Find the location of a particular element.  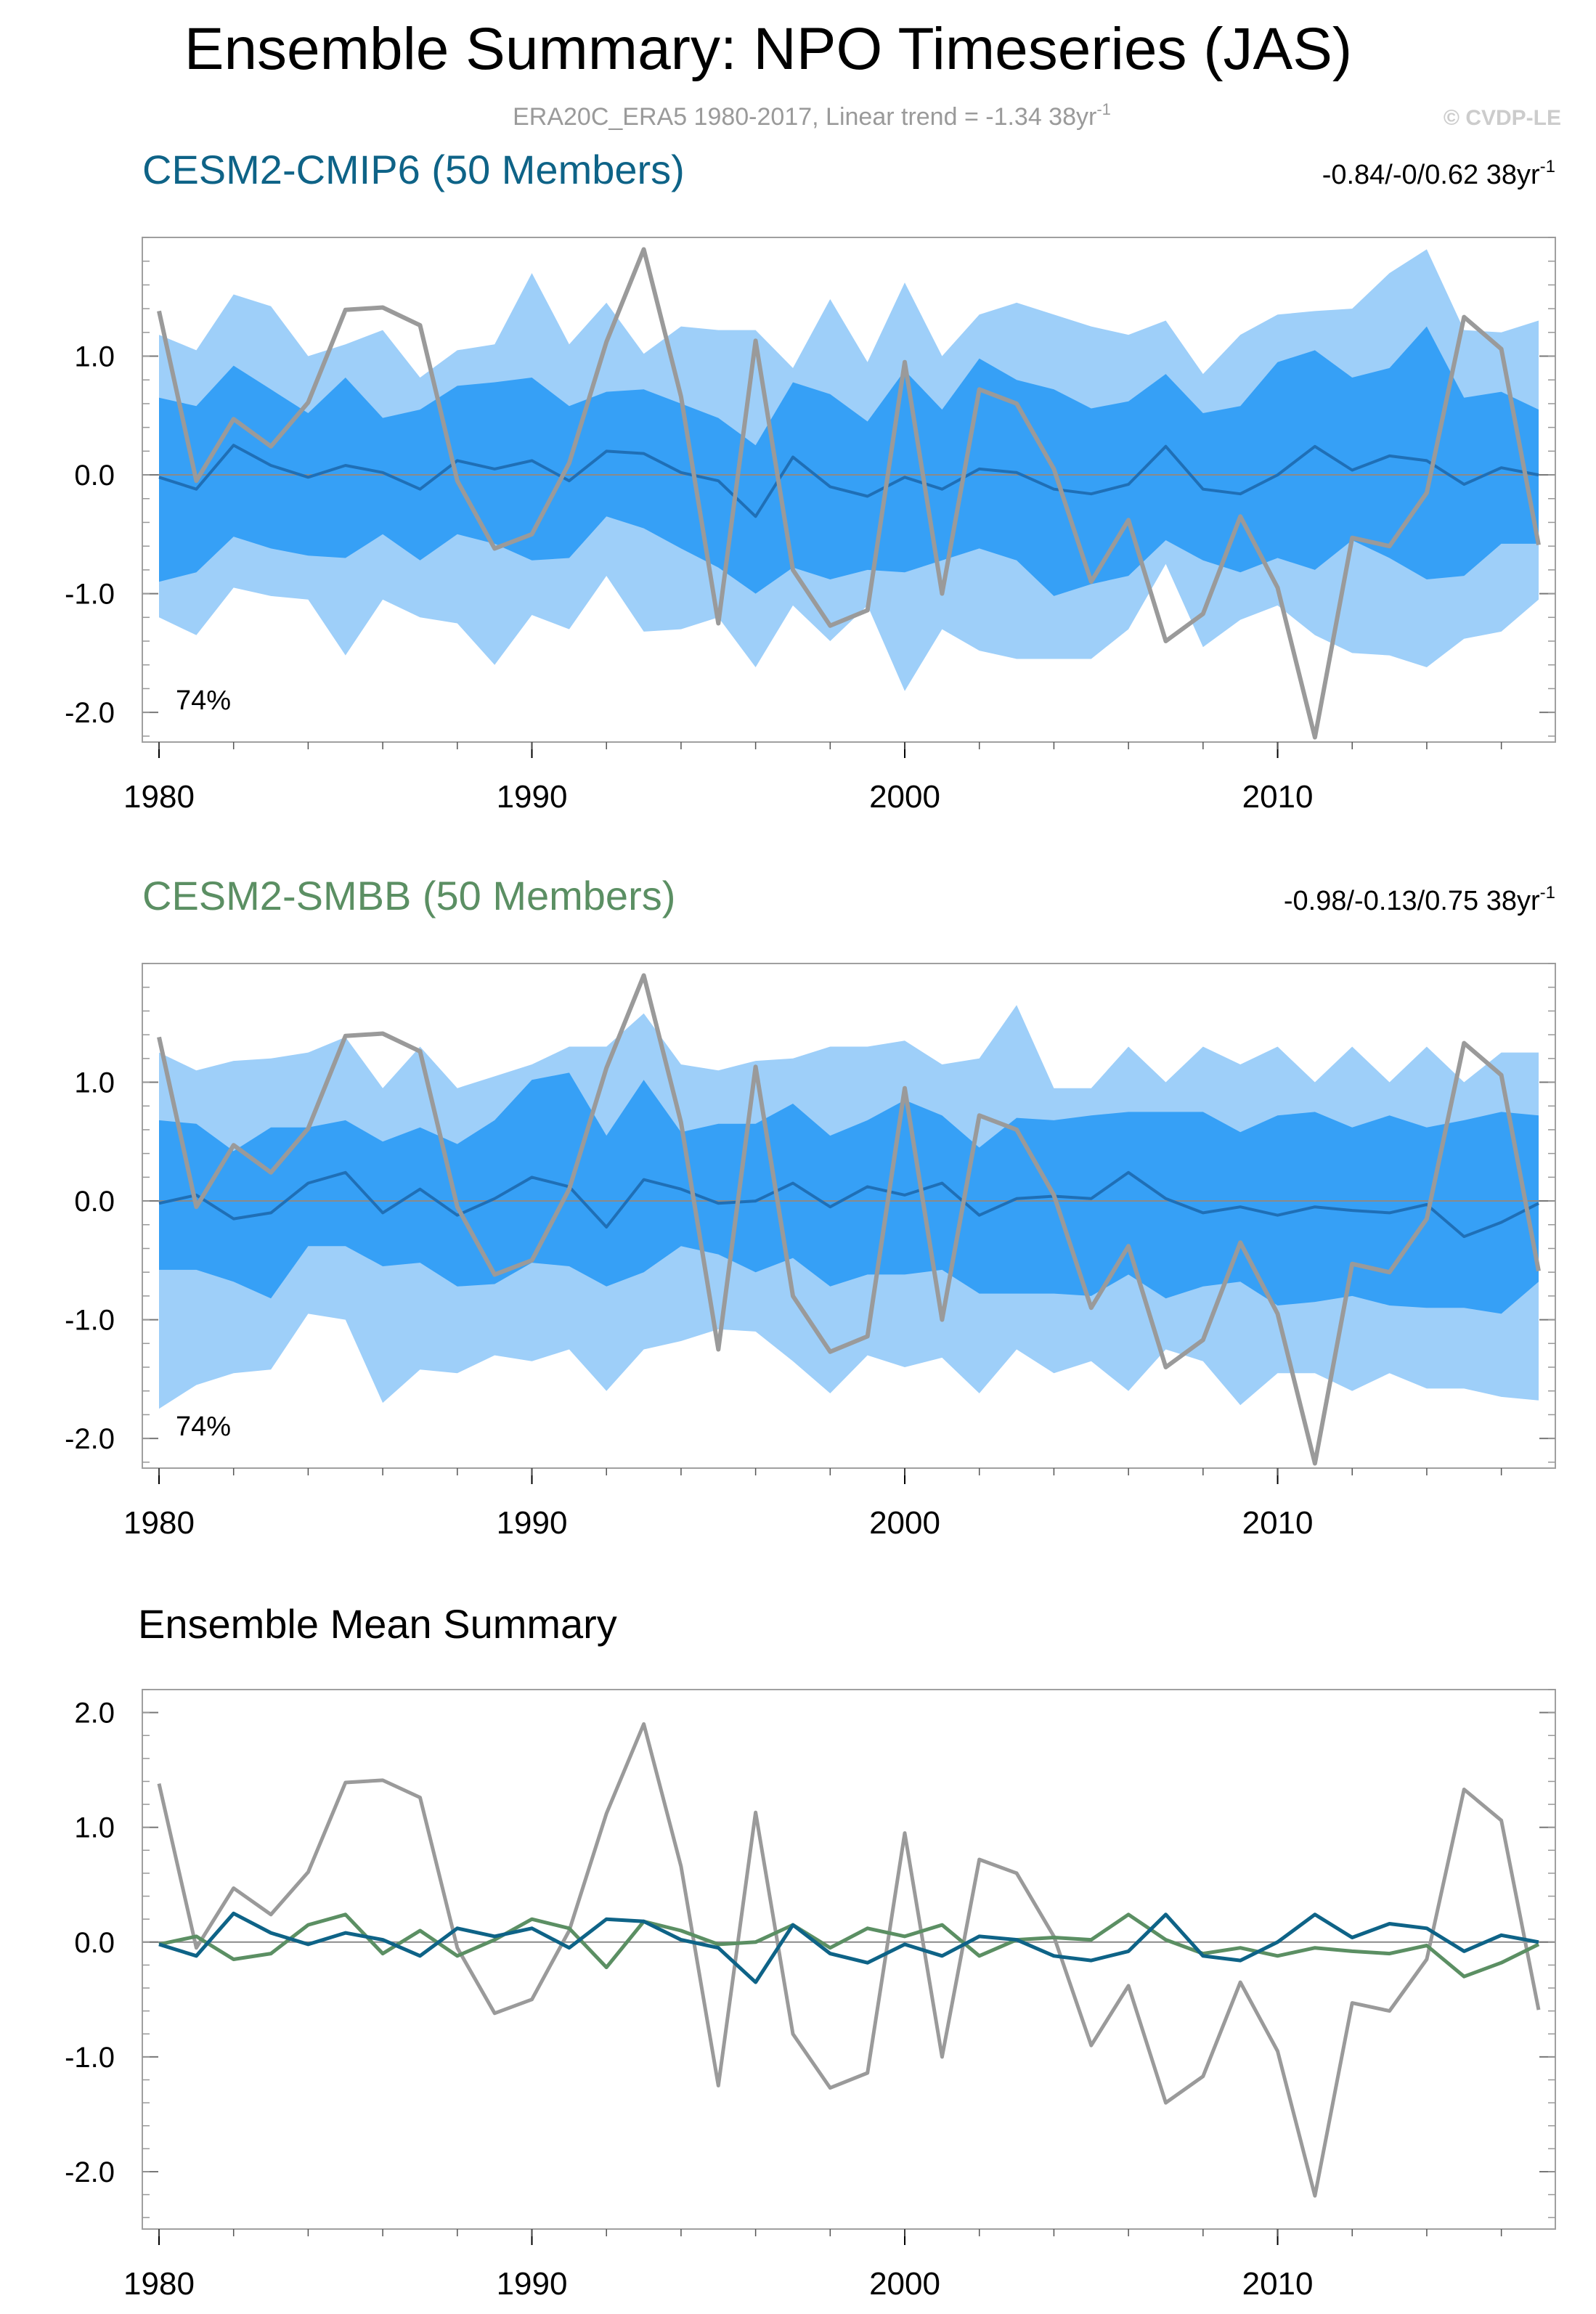

series-line-cesm2-cmip6 is located at coordinates (848, 1948).